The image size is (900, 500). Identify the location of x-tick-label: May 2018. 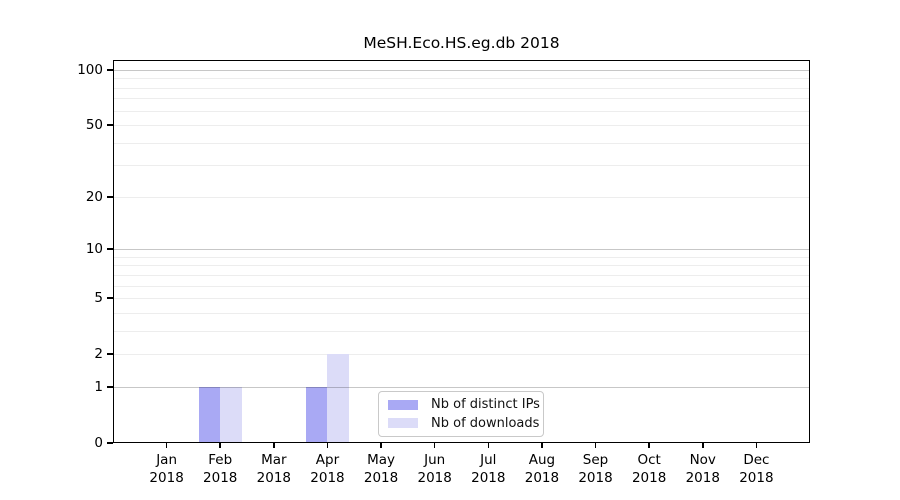
(381, 469).